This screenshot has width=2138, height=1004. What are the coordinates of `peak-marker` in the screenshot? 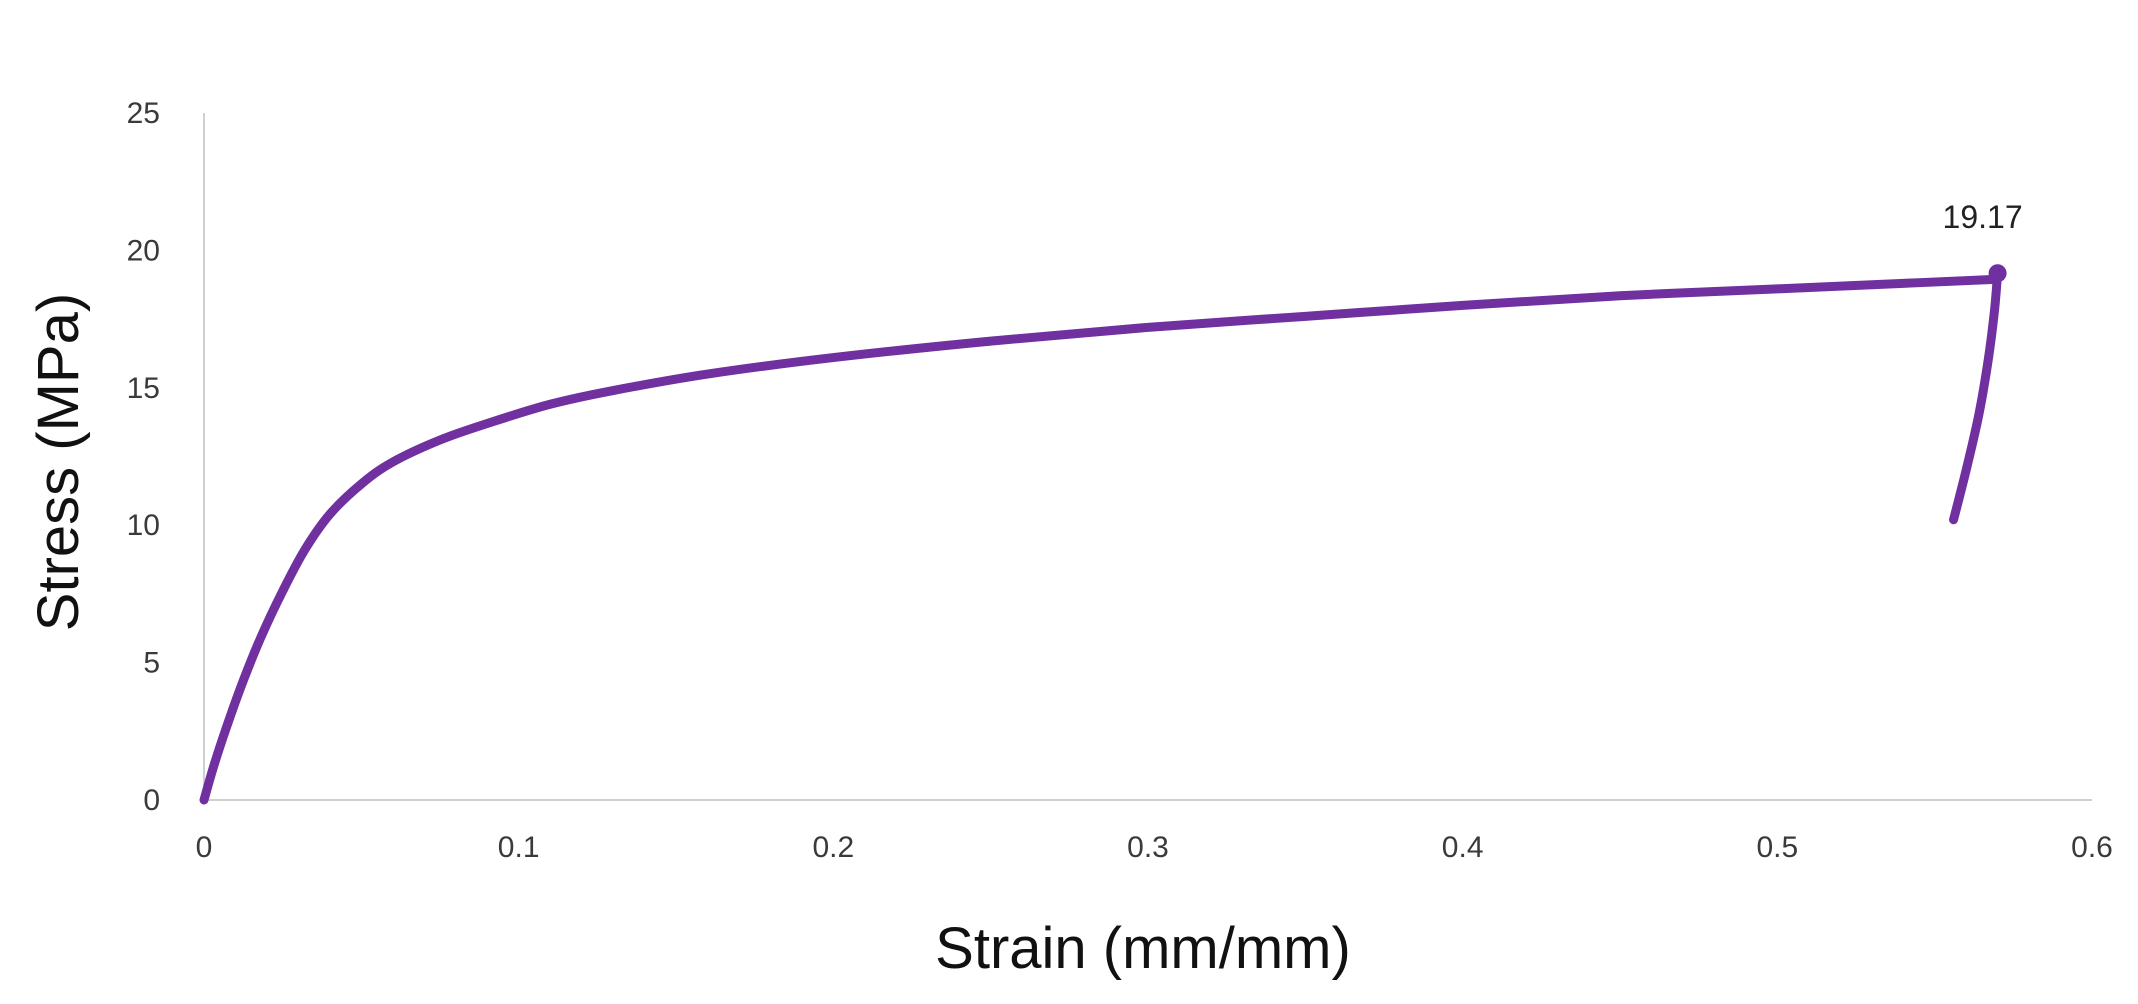 It's located at (1997, 273).